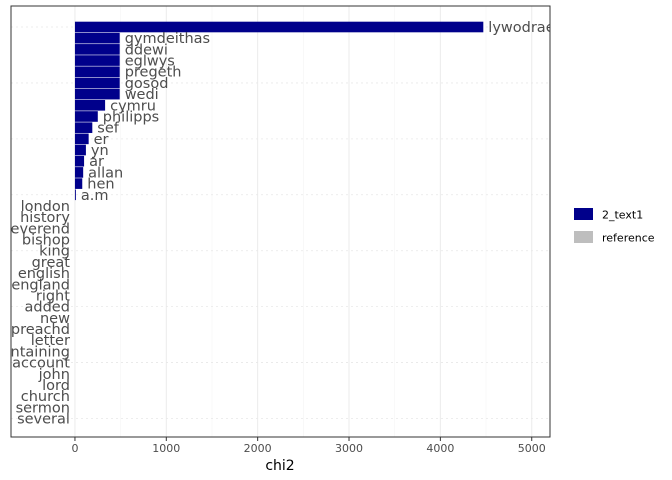 The width and height of the screenshot is (672, 480). What do you see at coordinates (97, 83) in the screenshot?
I see `bar-gosod` at bounding box center [97, 83].